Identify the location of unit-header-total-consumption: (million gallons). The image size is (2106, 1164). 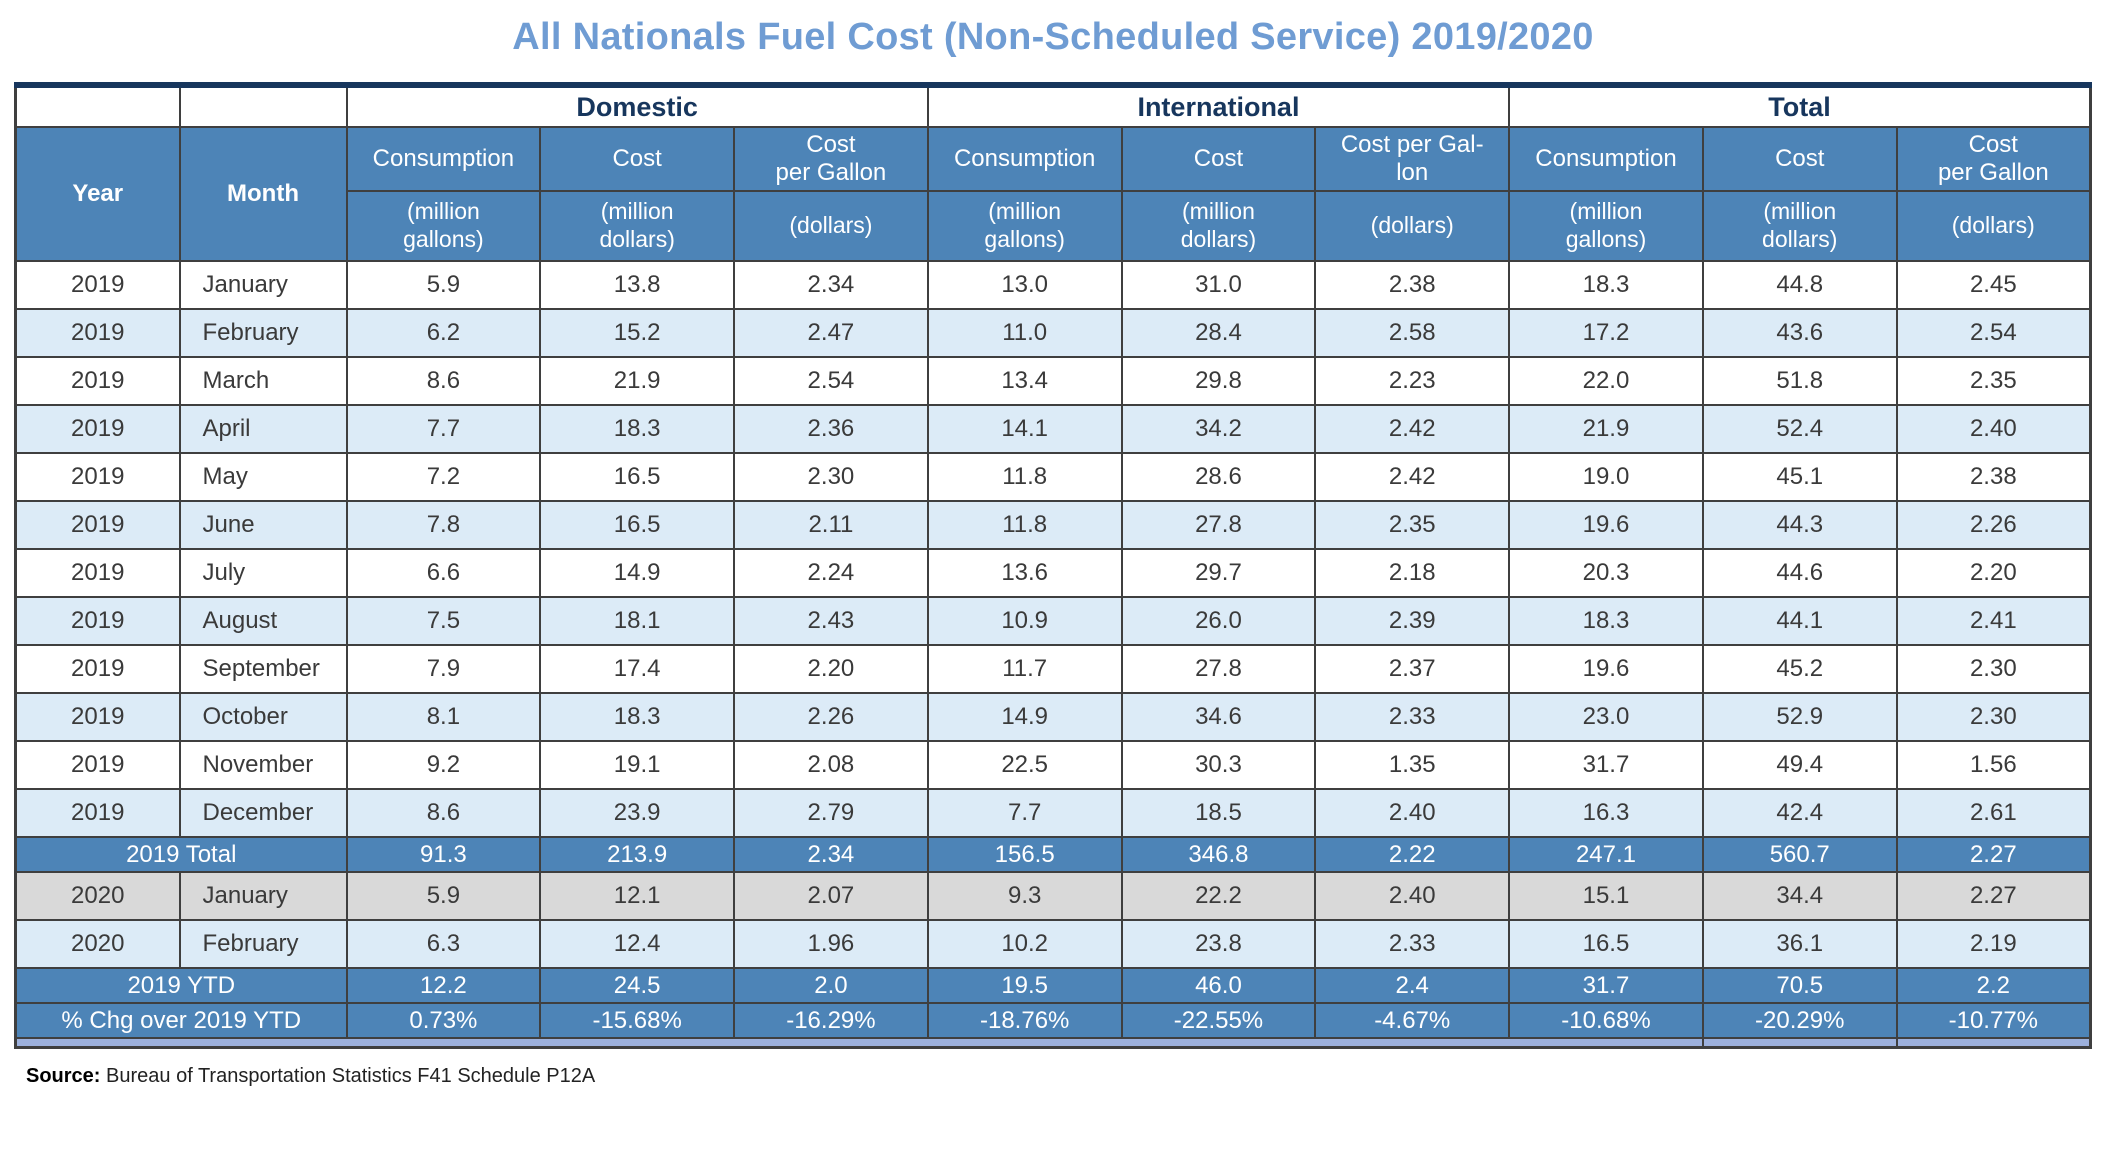
(1606, 226).